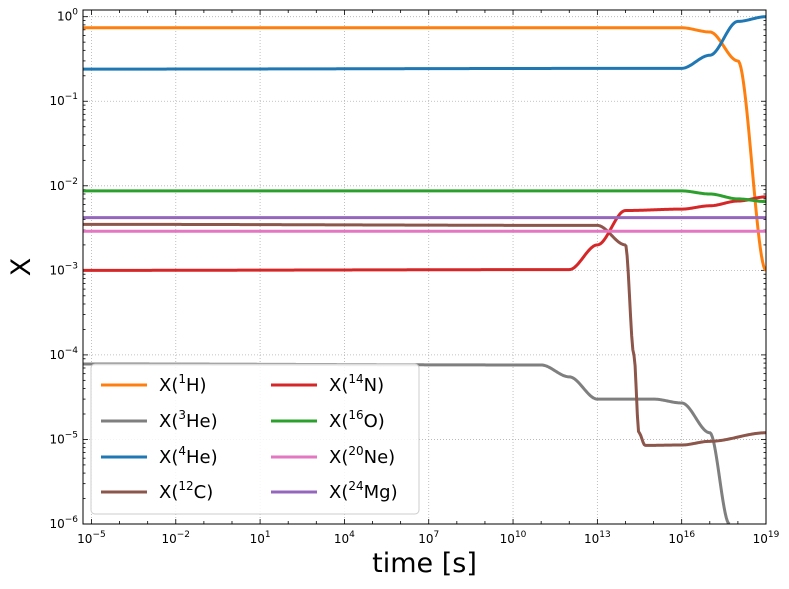 This screenshot has height=589, width=789. What do you see at coordinates (188, 456) in the screenshot?
I see `legend-label: X(4He)` at bounding box center [188, 456].